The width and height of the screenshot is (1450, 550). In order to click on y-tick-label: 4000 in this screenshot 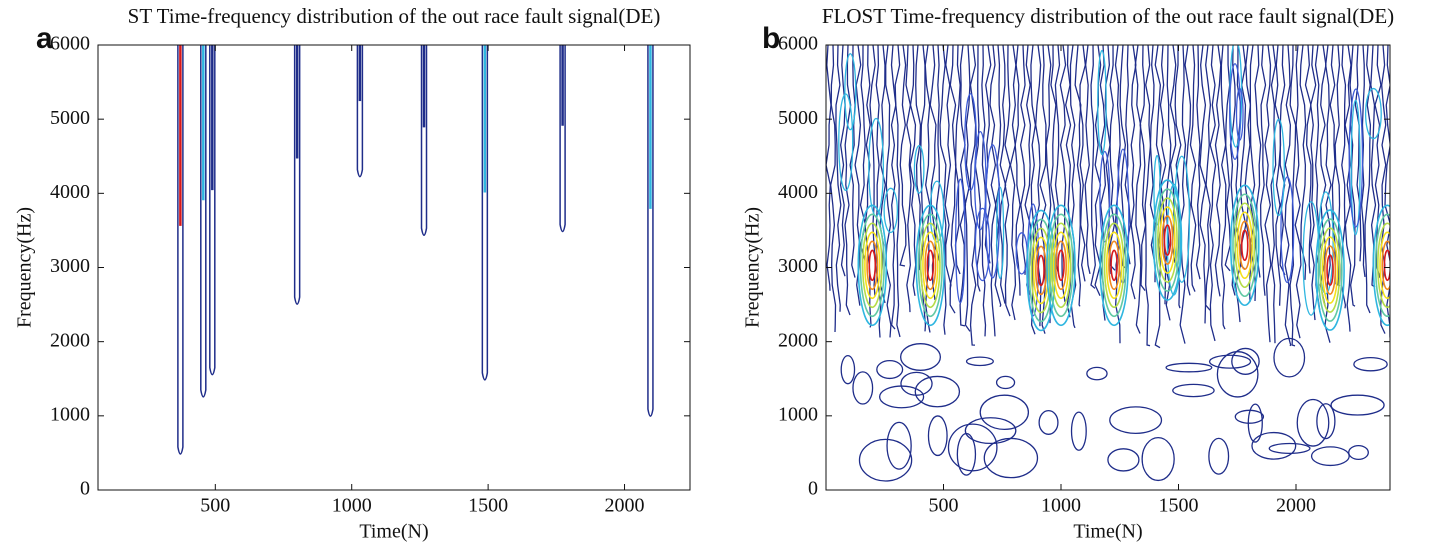, I will do `click(798, 192)`.